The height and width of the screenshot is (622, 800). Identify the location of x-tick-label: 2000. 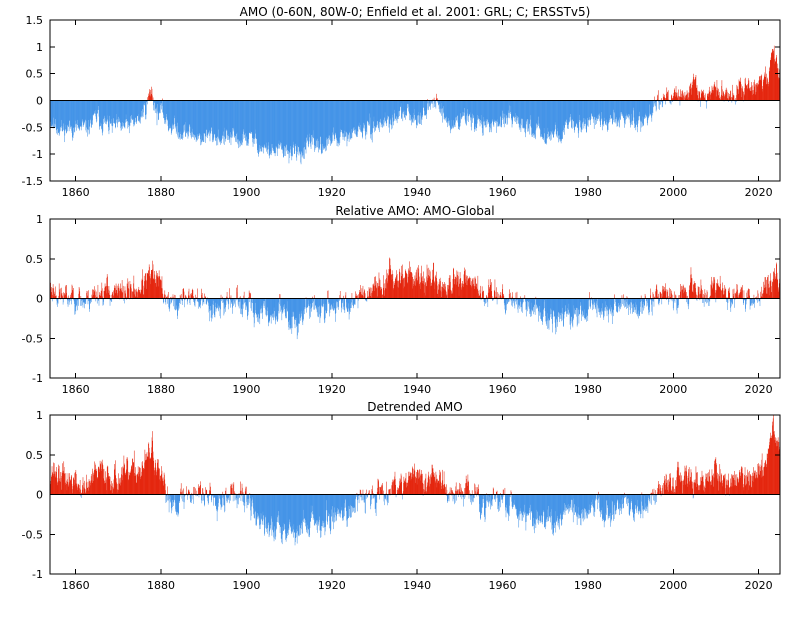
(673, 192).